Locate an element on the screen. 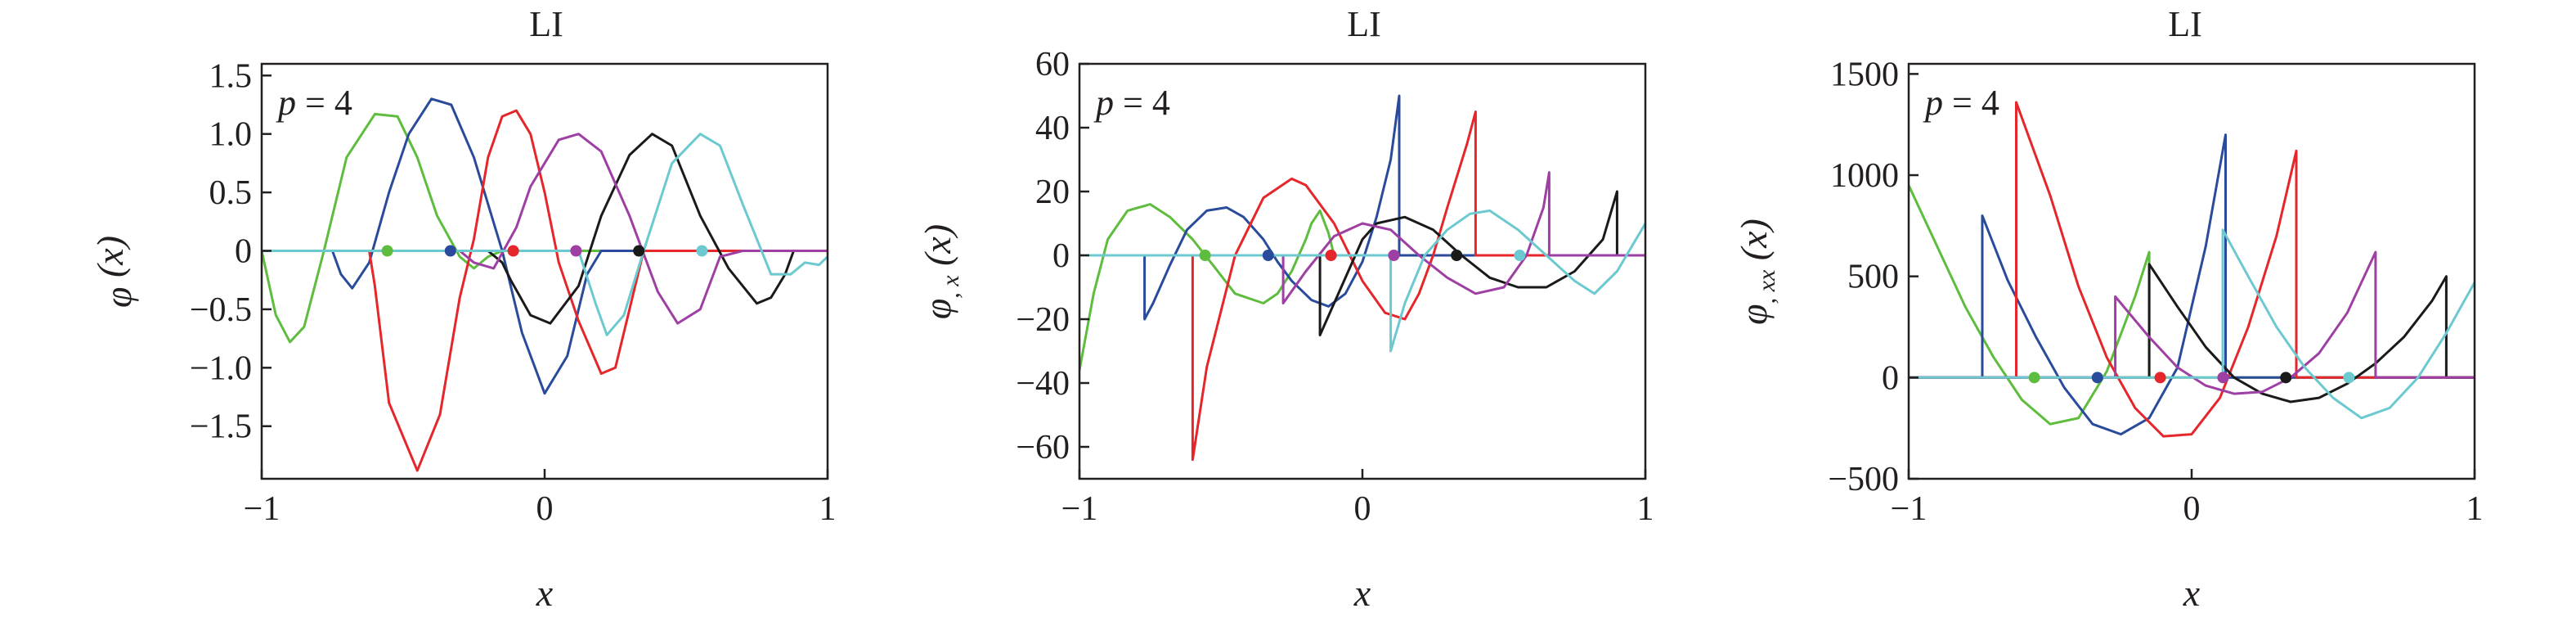 Image resolution: width=2576 pixels, height=622 pixels. y-ticks: −60 −40 −20 0 20 40 60 is located at coordinates (1052, 256).